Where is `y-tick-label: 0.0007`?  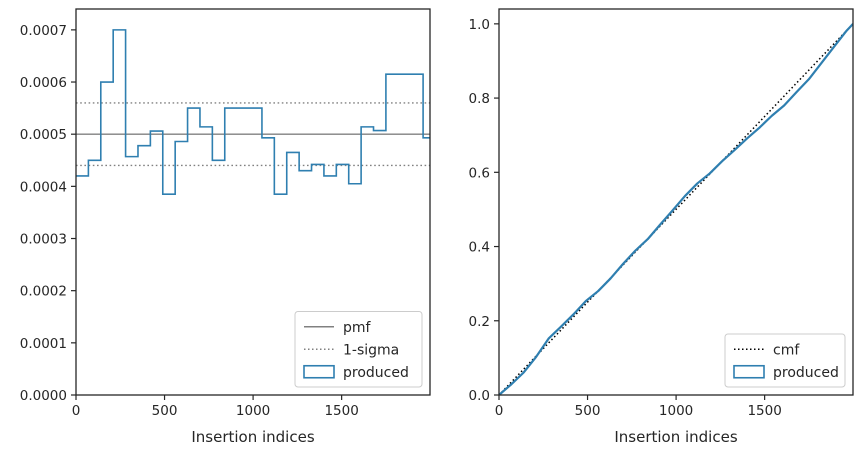
y-tick-label: 0.0007 is located at coordinates (43, 31).